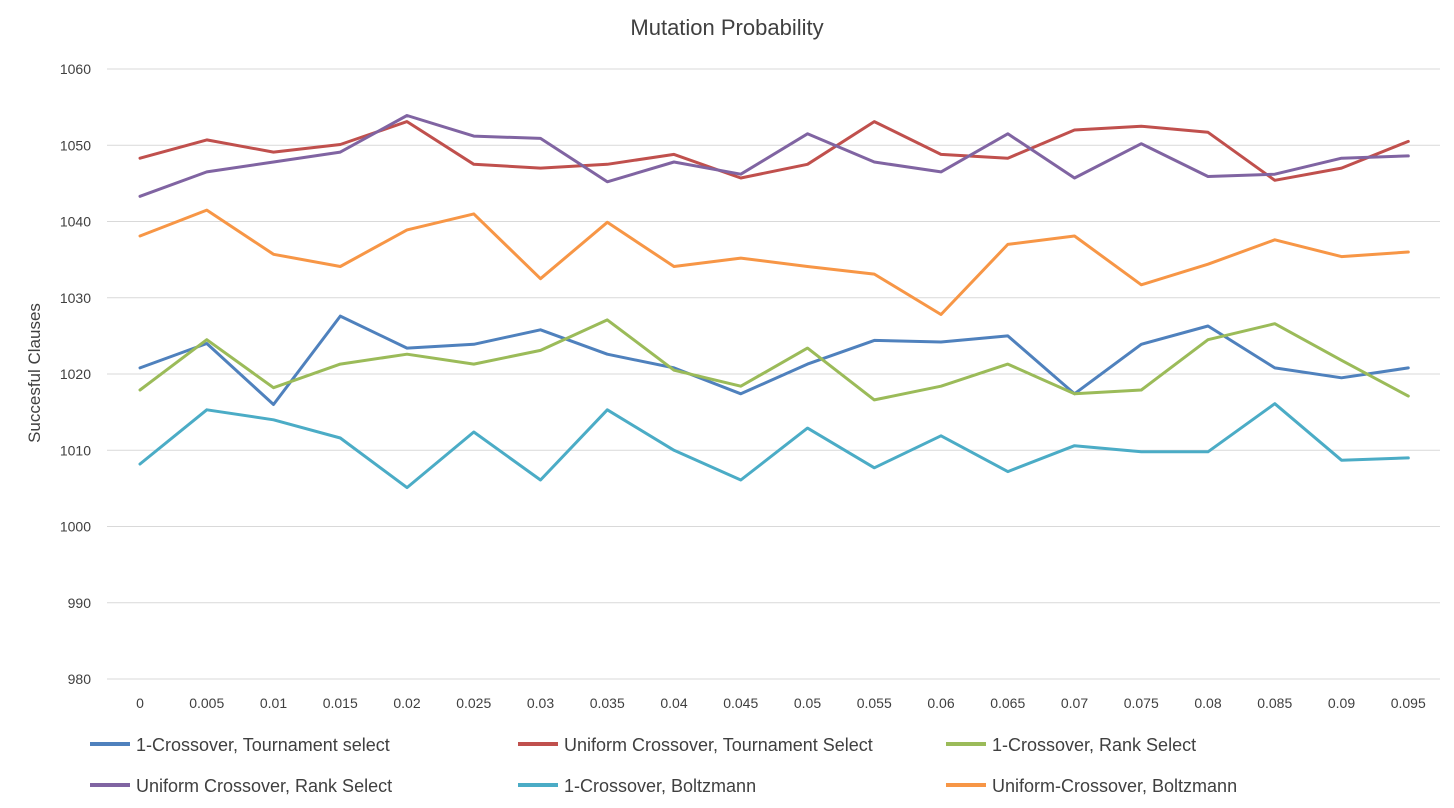 The height and width of the screenshot is (808, 1454). What do you see at coordinates (1141, 703) in the screenshot?
I see `x-tick-label: 0.075` at bounding box center [1141, 703].